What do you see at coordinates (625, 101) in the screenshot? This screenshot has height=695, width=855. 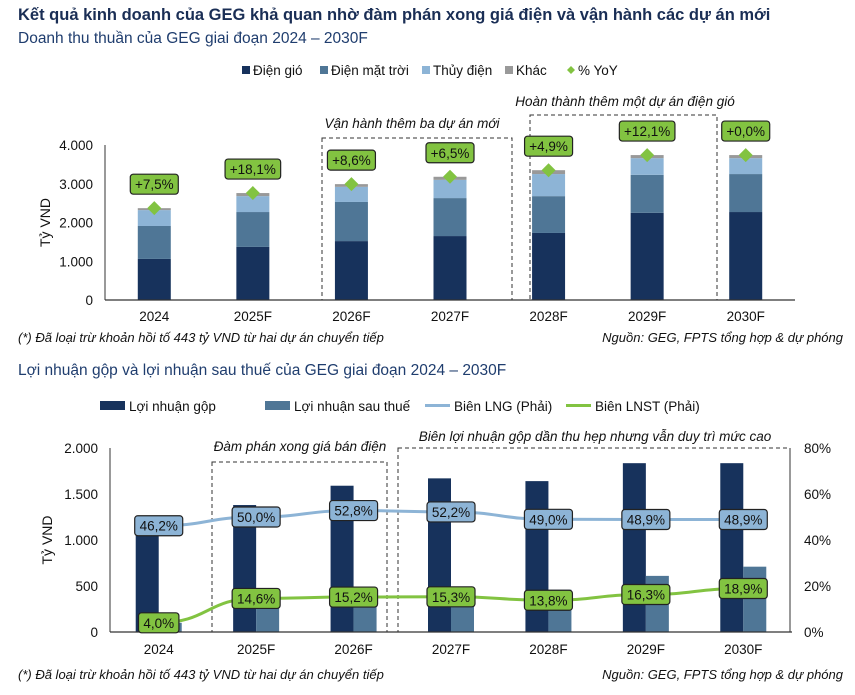 I see `annotation-text-1: Hoàn thành thêm một dự án điện gió` at bounding box center [625, 101].